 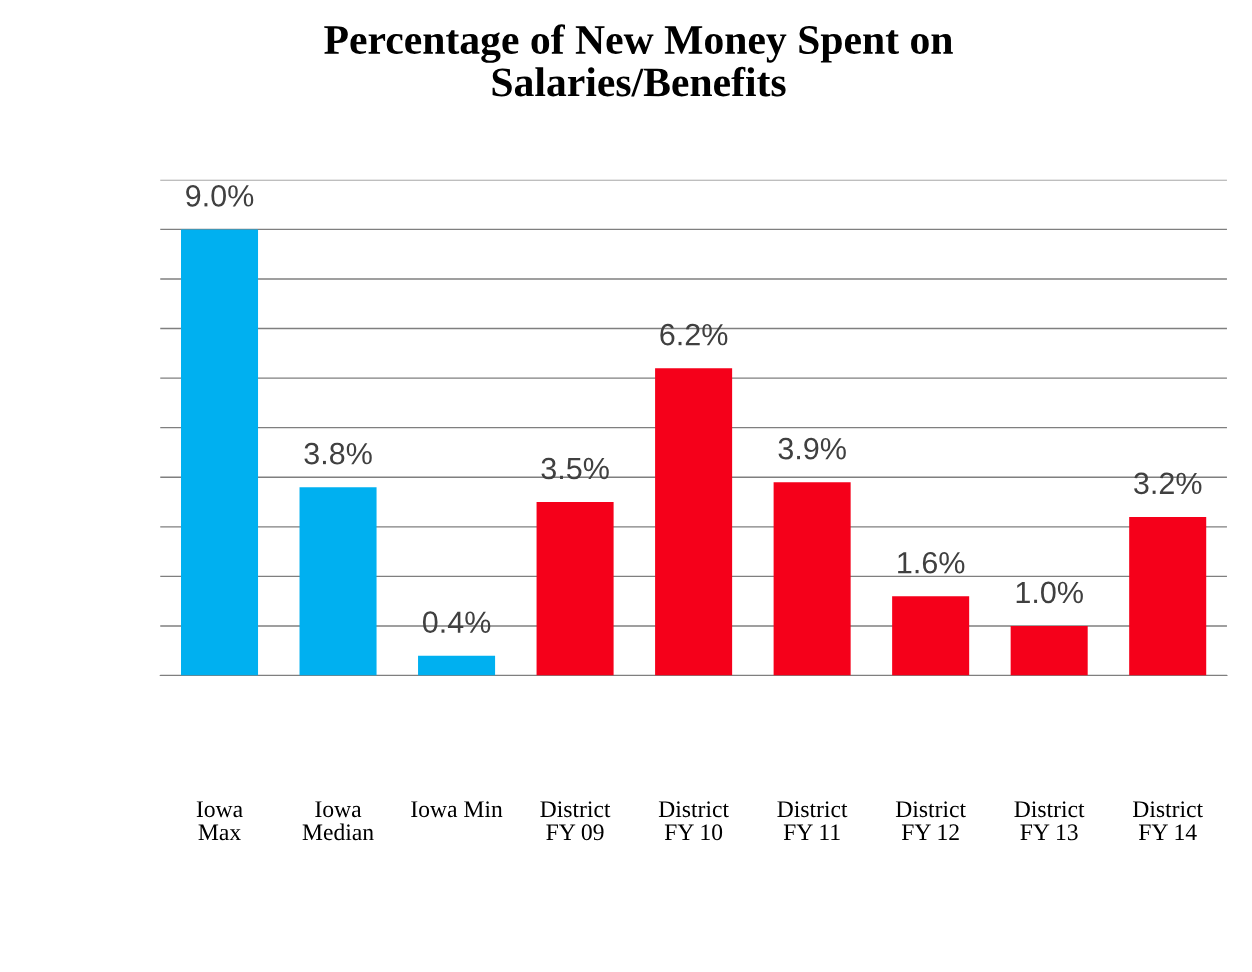 I want to click on data-label: 9.0%, so click(x=220, y=196).